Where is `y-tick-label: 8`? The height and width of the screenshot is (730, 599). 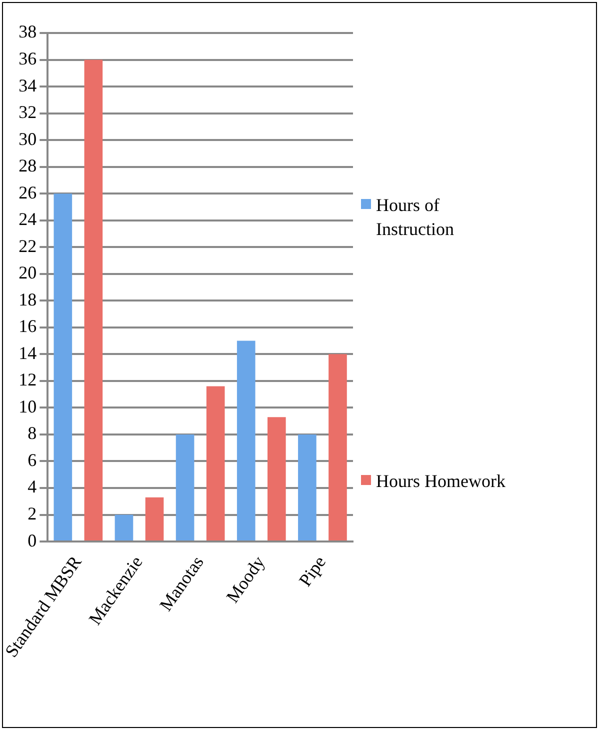
y-tick-label: 8 is located at coordinates (32, 433).